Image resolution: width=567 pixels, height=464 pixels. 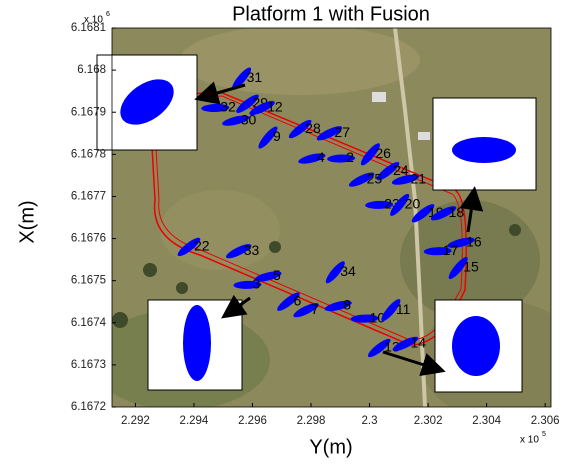 I want to click on landmark-label: 20, so click(x=413, y=204).